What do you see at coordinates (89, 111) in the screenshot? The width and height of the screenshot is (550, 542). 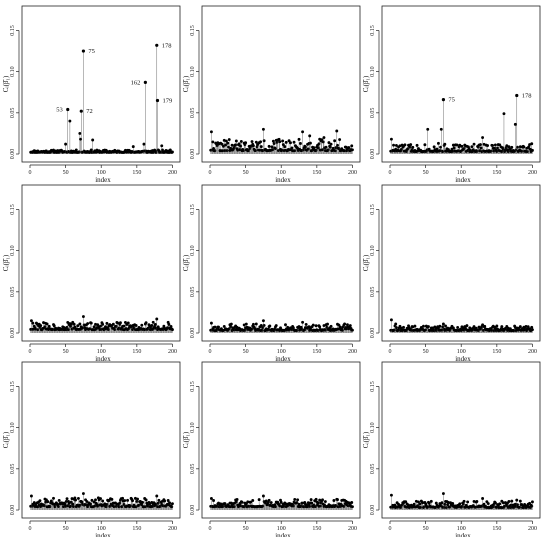 I see `point-annotation: 72` at bounding box center [89, 111].